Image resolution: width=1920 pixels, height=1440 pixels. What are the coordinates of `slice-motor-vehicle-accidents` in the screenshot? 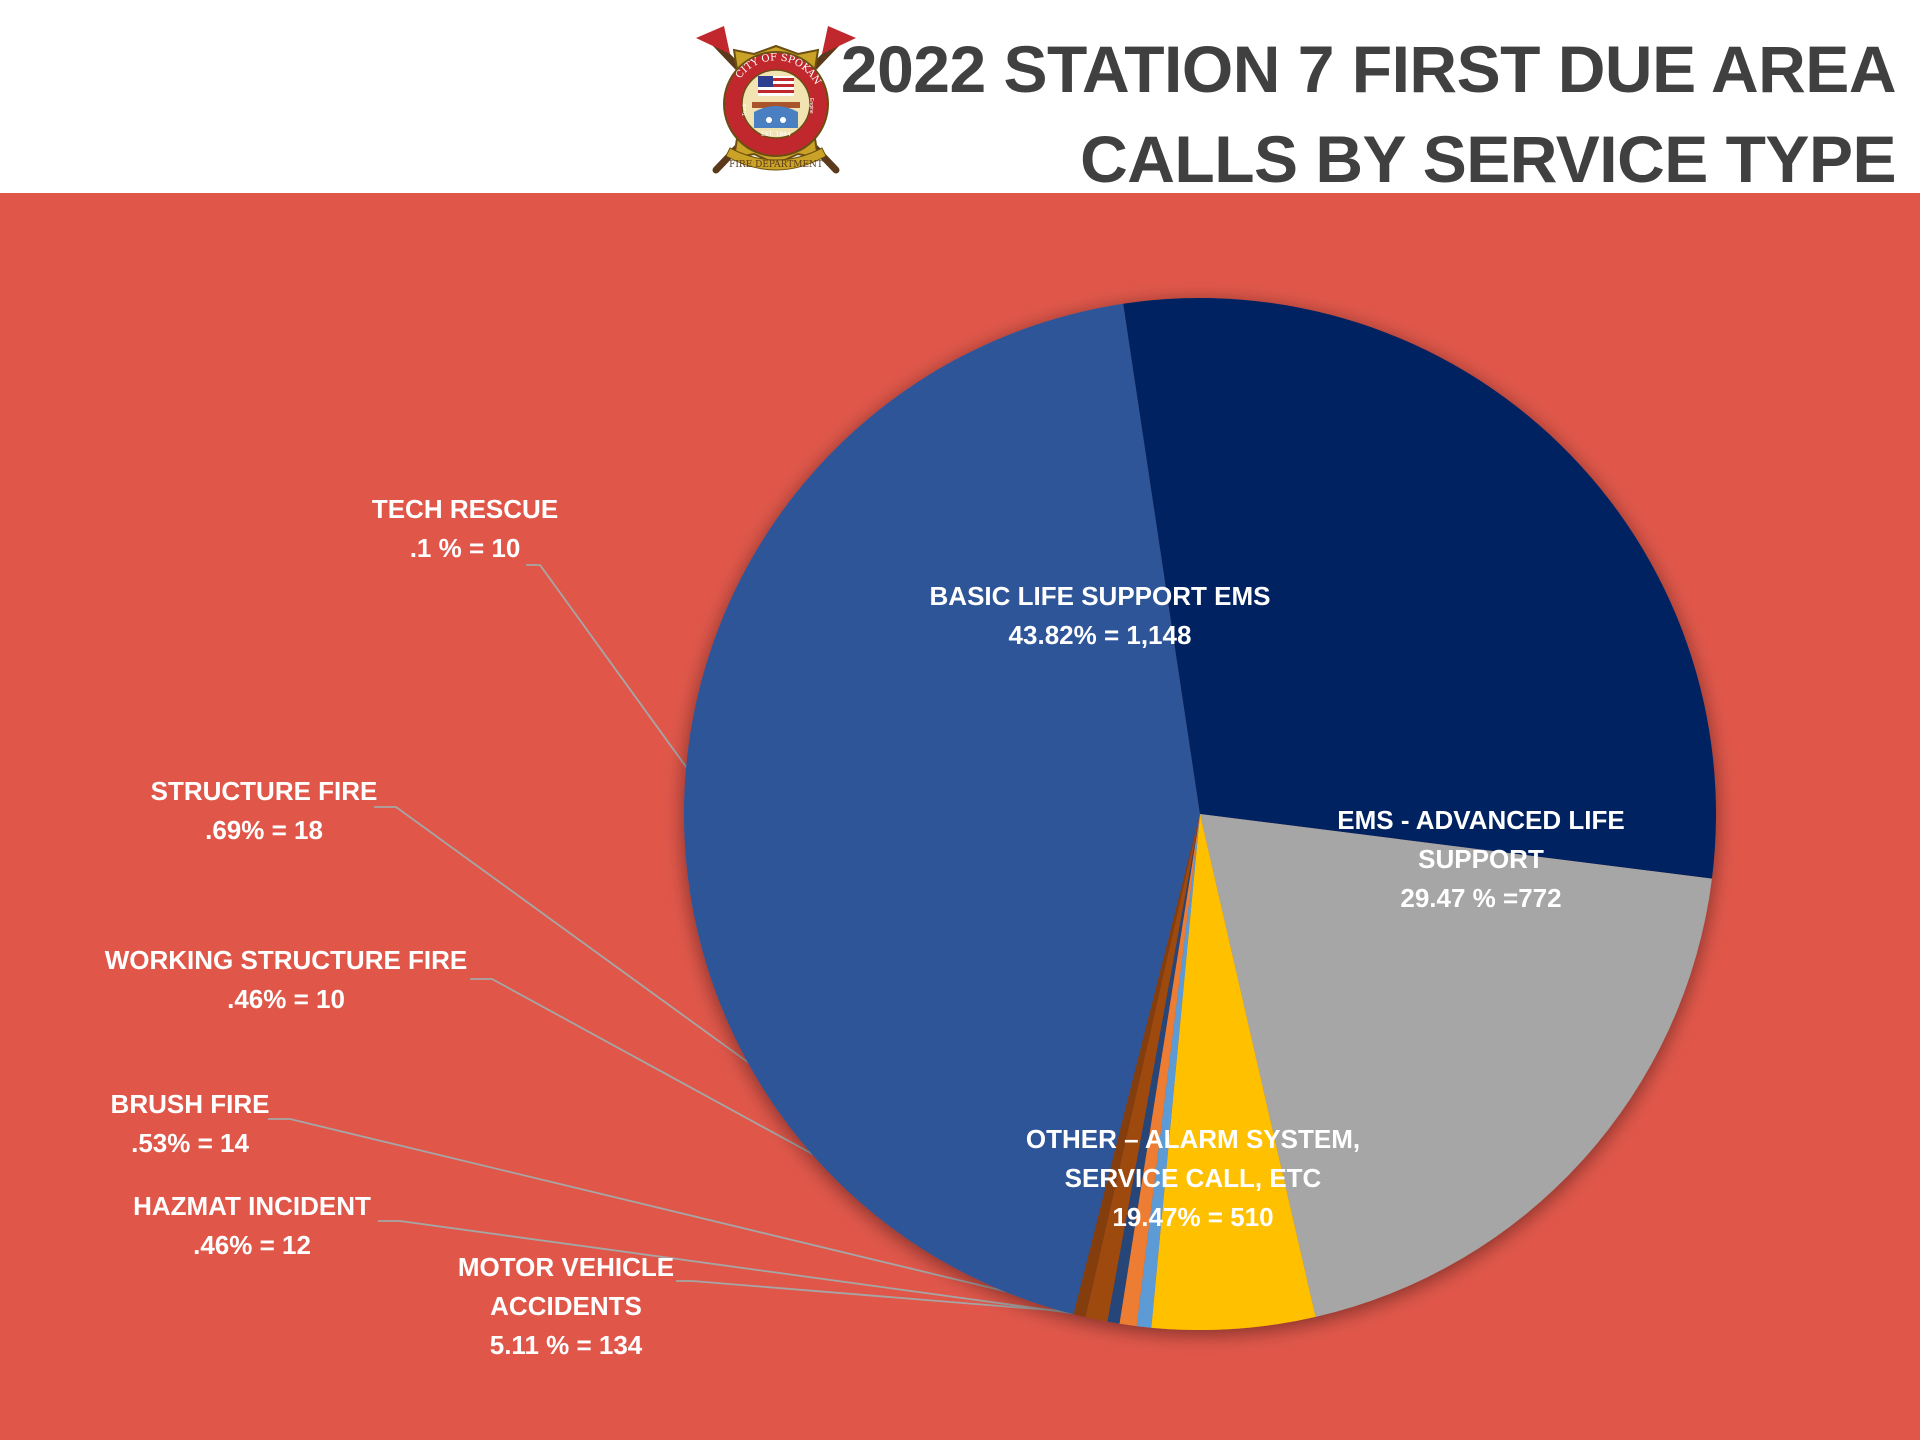 It's located at (1233, 1072).